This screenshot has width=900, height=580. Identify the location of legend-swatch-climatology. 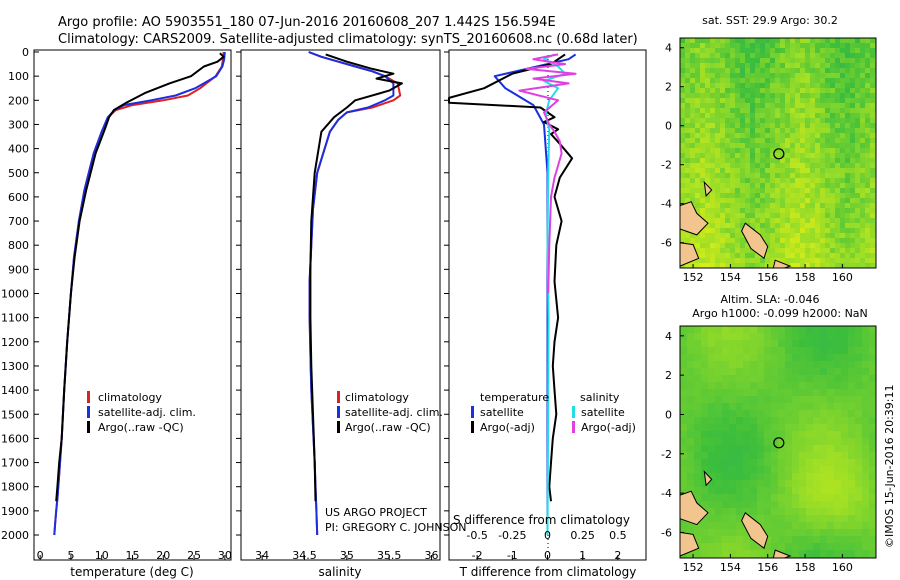
(338, 397).